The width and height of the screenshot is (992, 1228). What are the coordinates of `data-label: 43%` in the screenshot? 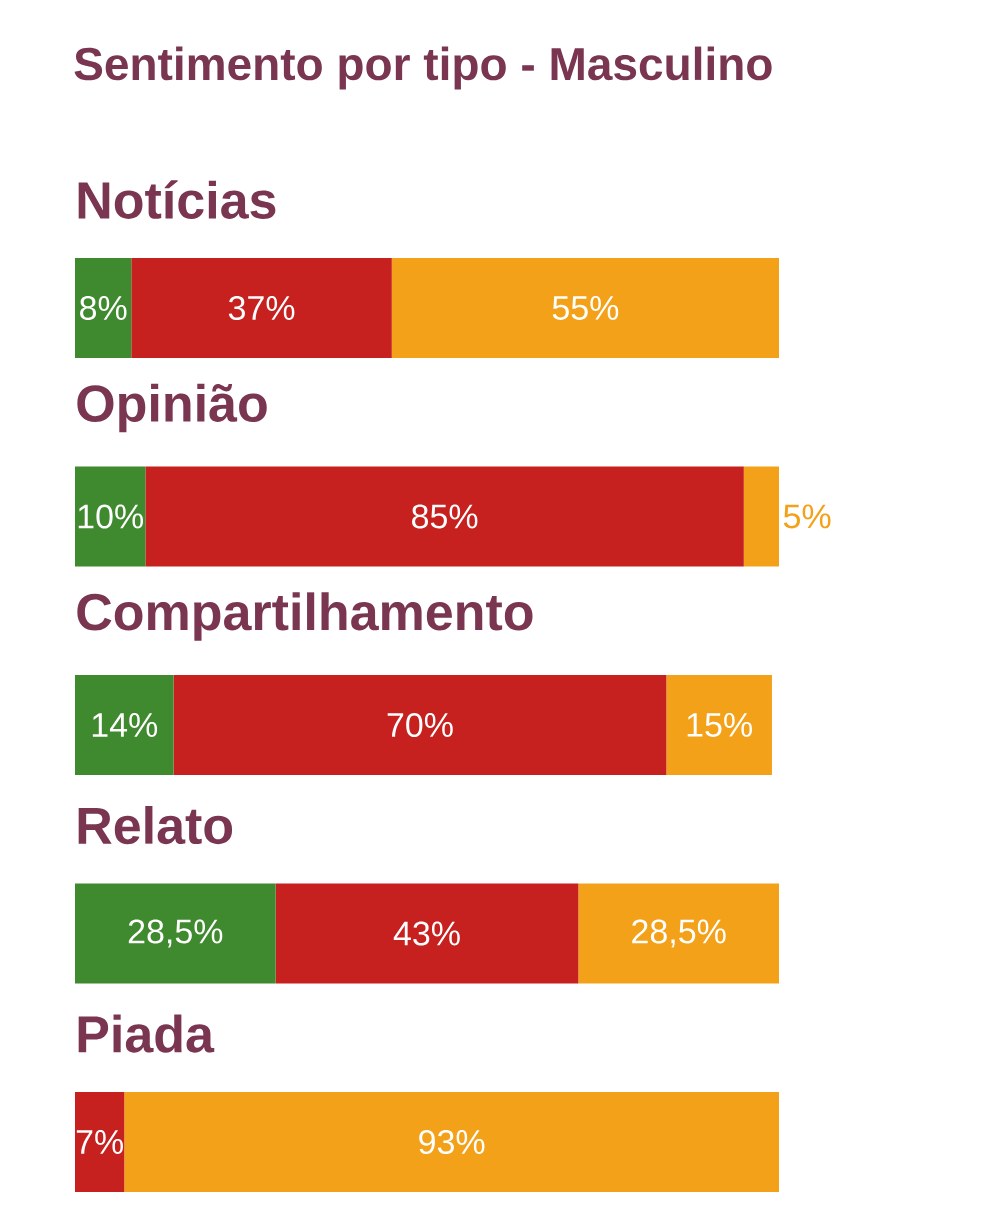 It's located at (426, 933).